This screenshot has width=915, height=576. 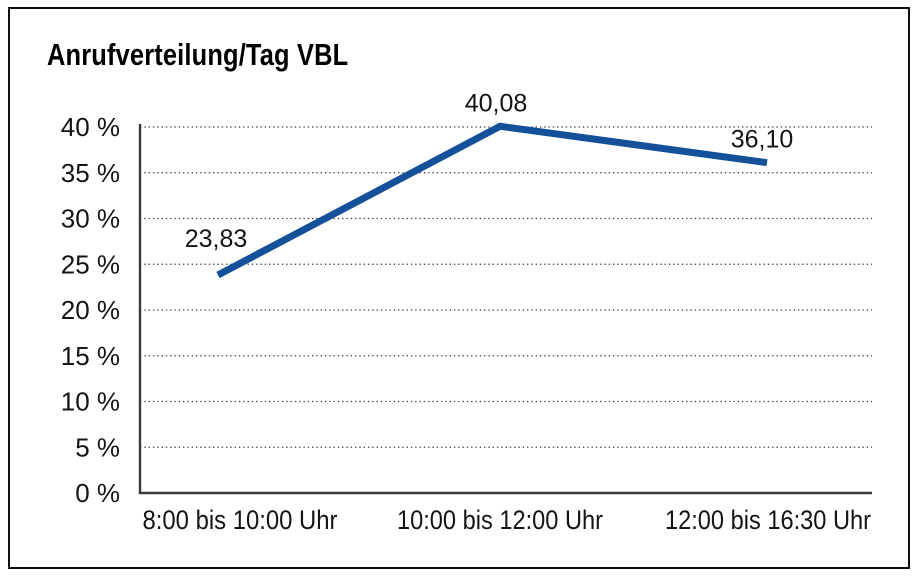 I want to click on y-axis-tick-label: 5 %, so click(x=97, y=447).